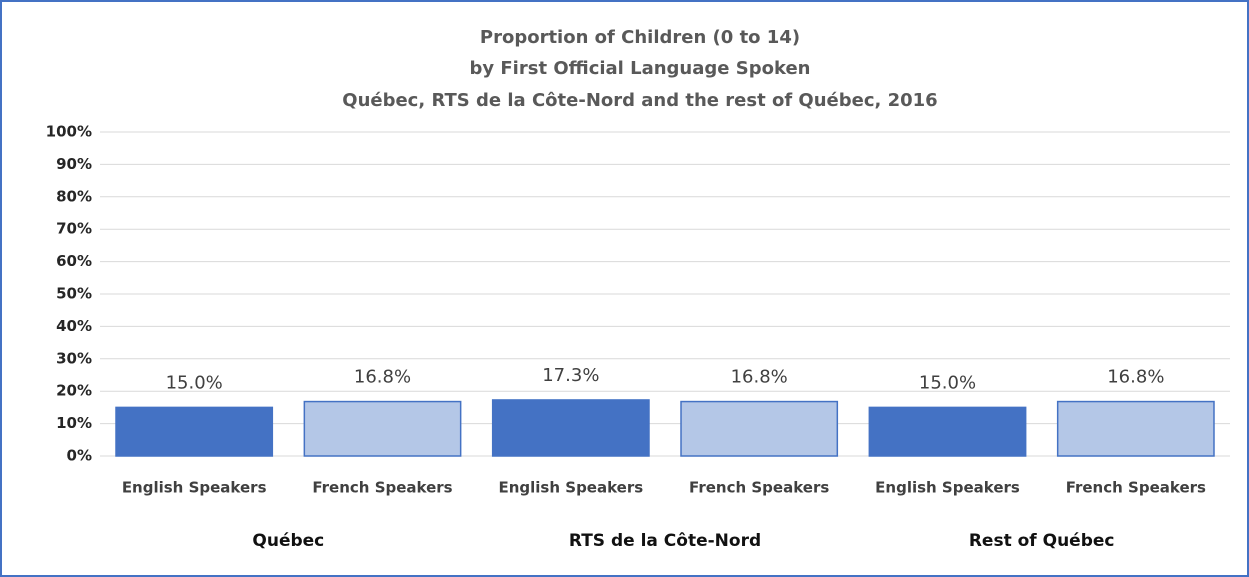 This screenshot has width=1249, height=577. What do you see at coordinates (1042, 541) in the screenshot?
I see `group-label: Rest of Québec` at bounding box center [1042, 541].